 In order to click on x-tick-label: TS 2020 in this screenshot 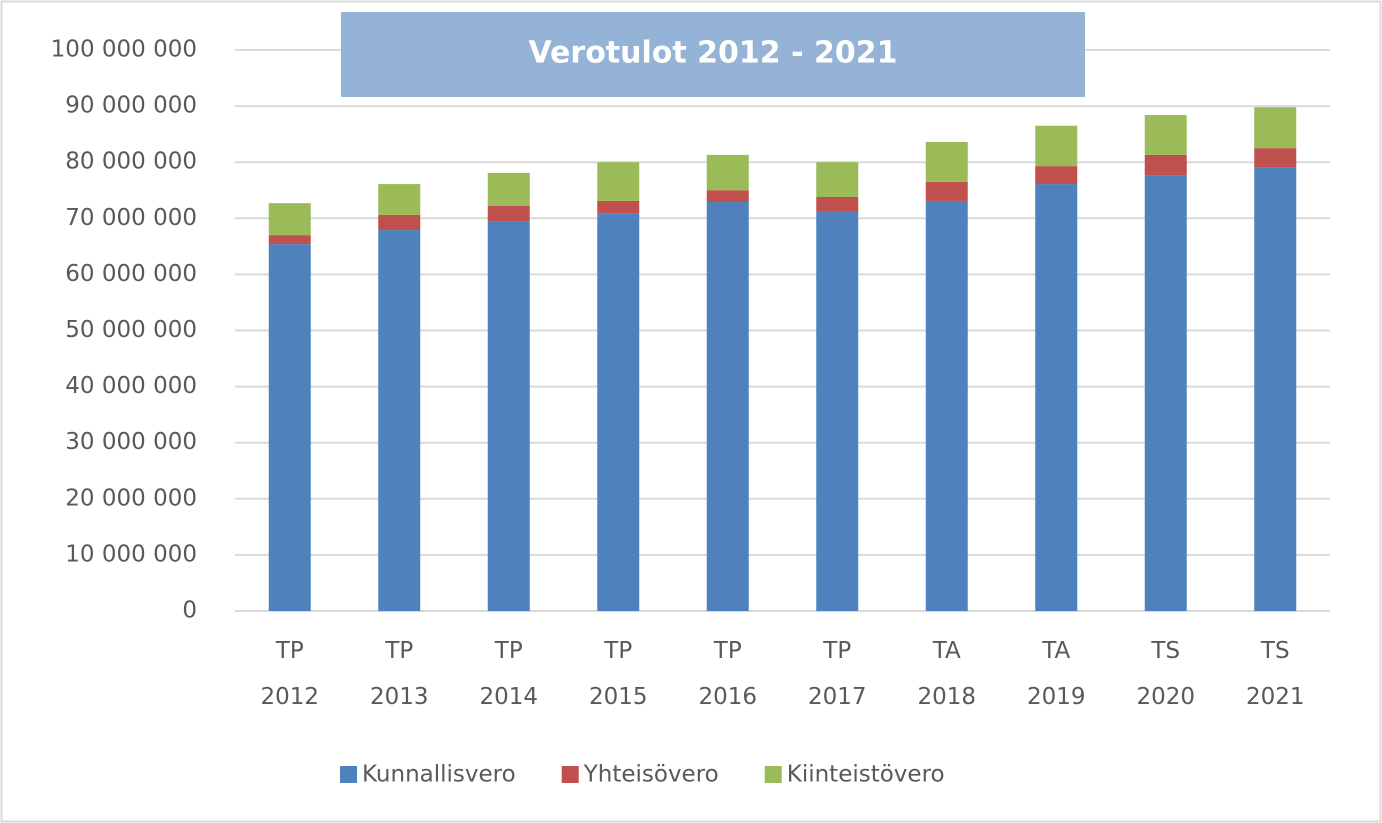, I will do `click(1166, 674)`.